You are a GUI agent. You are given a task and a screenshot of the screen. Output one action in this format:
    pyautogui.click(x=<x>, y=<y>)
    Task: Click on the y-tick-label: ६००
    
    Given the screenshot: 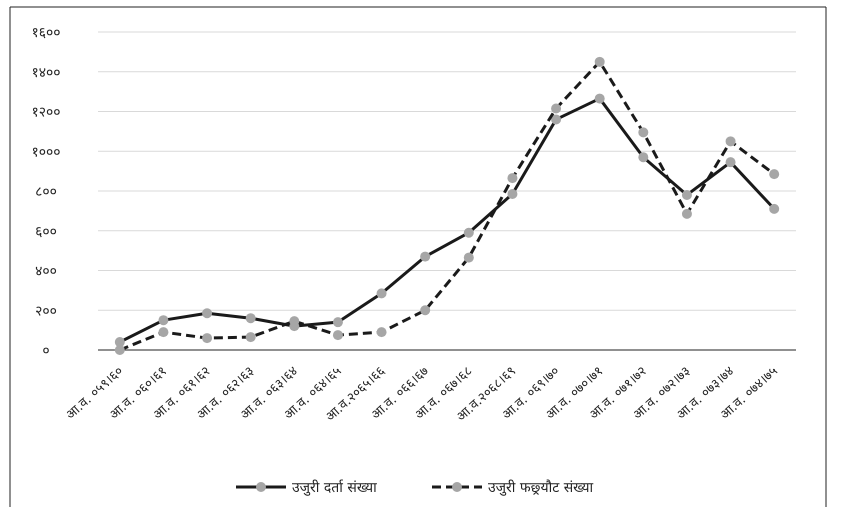 What is the action you would take?
    pyautogui.click(x=46, y=232)
    